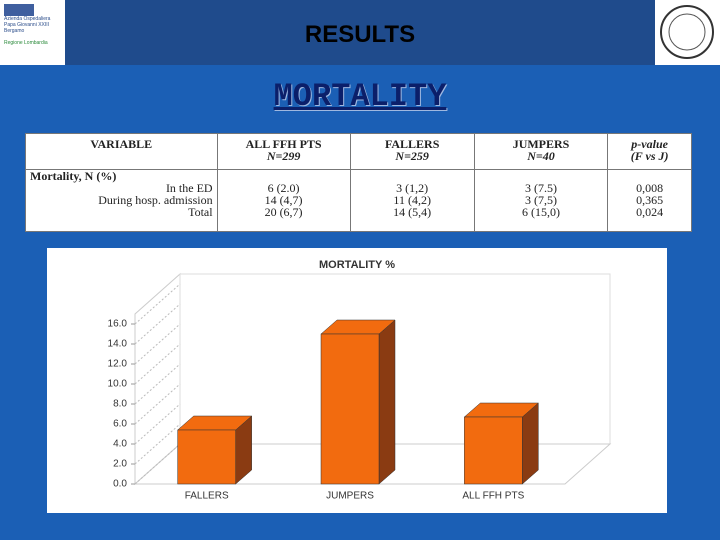  I want to click on logo-text: Bergamo, so click(14, 31).